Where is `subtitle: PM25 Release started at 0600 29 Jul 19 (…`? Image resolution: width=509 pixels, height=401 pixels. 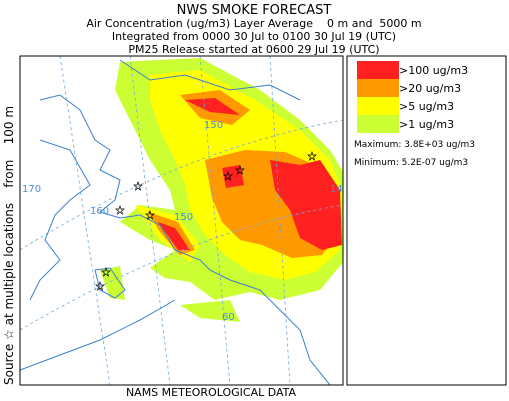
subtitle: PM25 Release started at 0600 29 Jul 19 (… is located at coordinates (253, 49).